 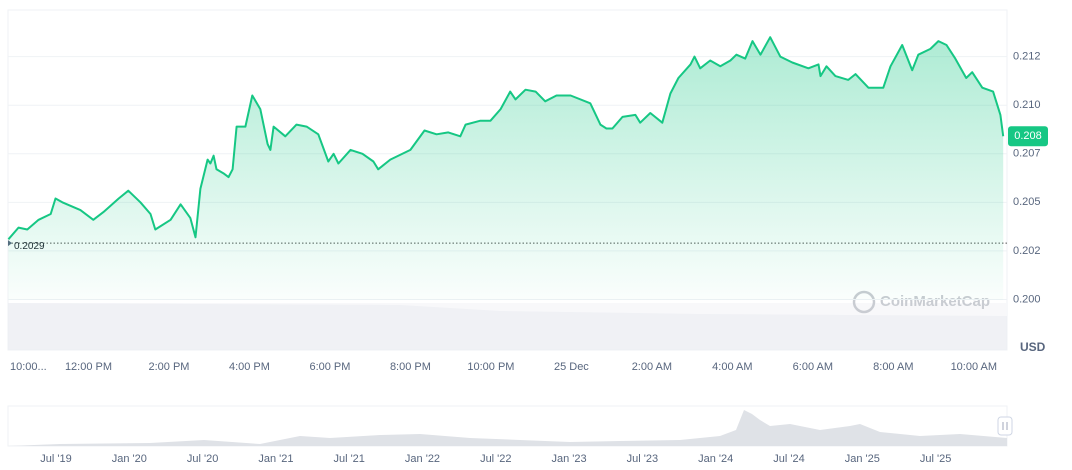 I want to click on x-tick-label: 4:00 PM, so click(x=249, y=367).